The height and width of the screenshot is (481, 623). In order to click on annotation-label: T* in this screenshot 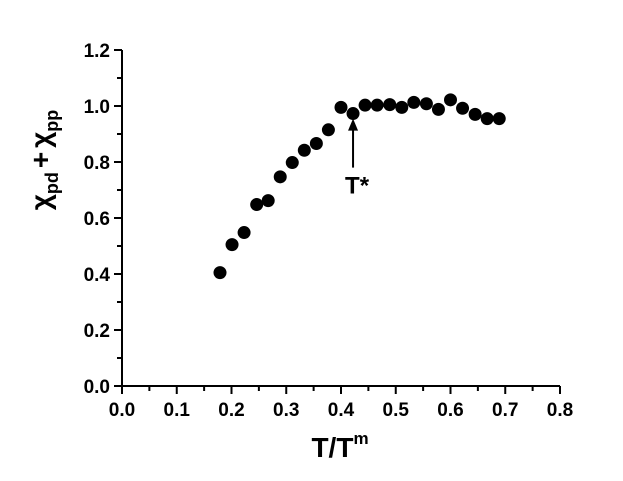, I will do `click(357, 186)`.